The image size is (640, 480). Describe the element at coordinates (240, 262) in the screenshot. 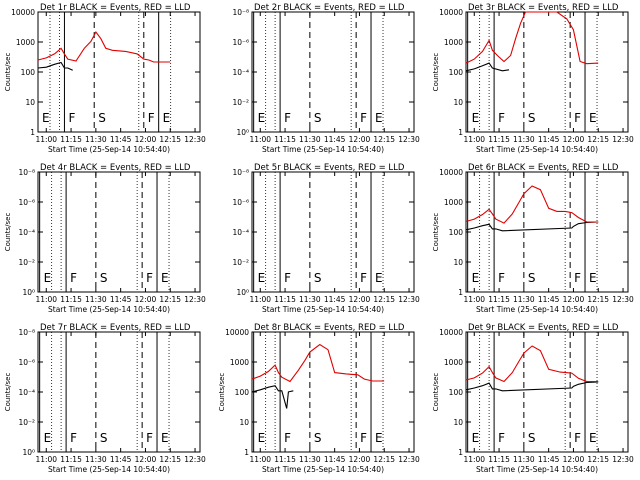

I see `y-tick-label: 10⁻²` at that location.